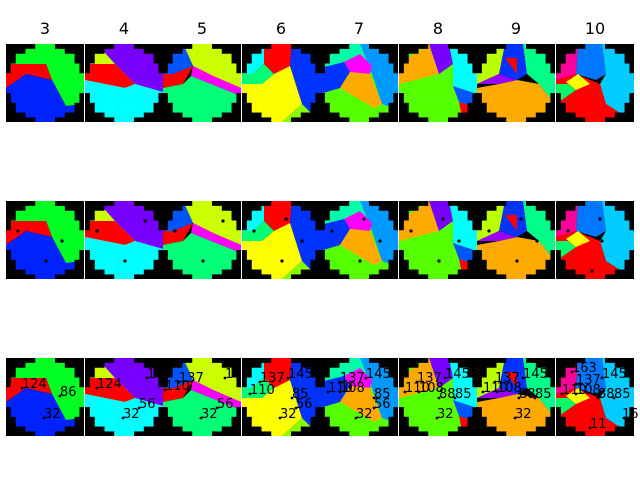 This screenshot has width=640, height=480. Describe the element at coordinates (588, 380) in the screenshot. I see `point-label: 137` at that location.